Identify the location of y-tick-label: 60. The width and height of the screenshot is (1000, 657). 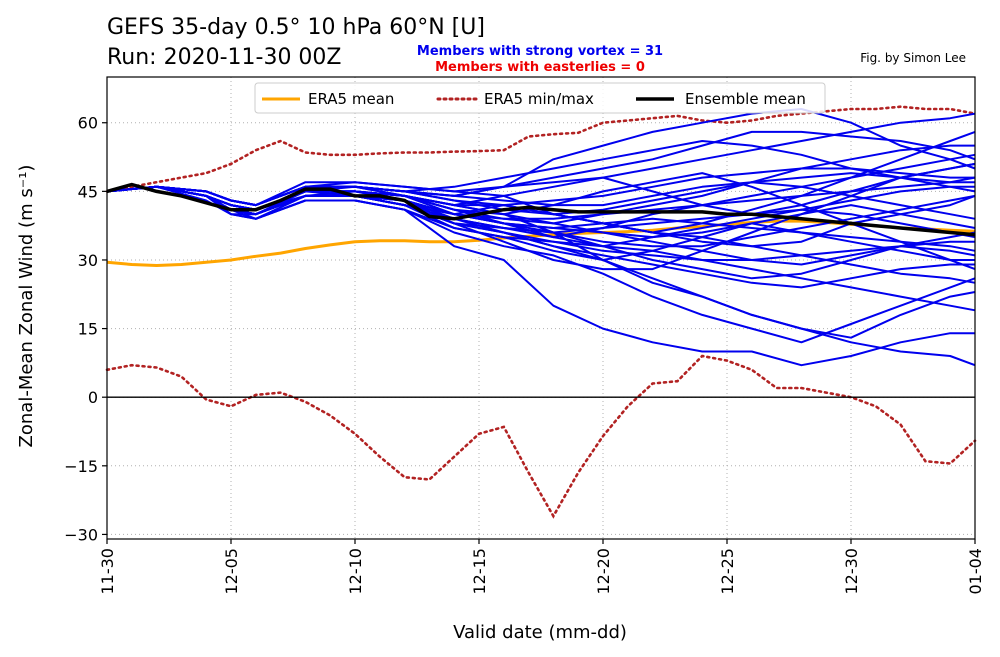
(88, 123).